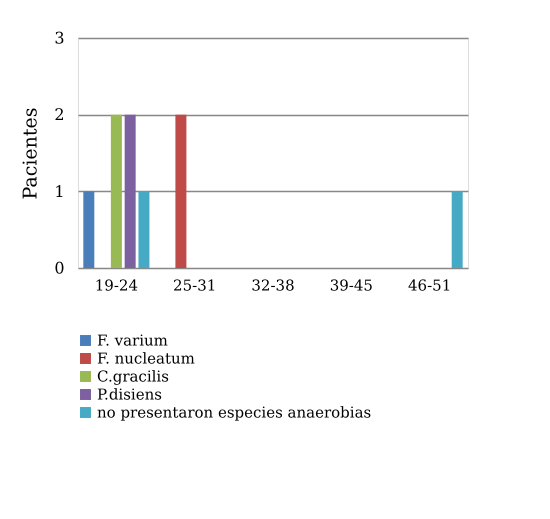 The height and width of the screenshot is (519, 550). What do you see at coordinates (59, 268) in the screenshot?
I see `y-tick-label: 0` at bounding box center [59, 268].